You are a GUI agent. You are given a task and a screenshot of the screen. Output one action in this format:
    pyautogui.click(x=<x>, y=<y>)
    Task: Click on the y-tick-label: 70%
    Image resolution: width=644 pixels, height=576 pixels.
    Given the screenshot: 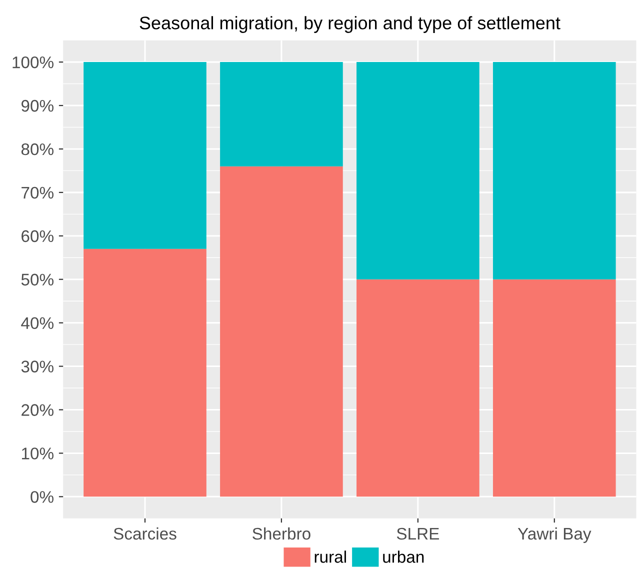 What is the action you would take?
    pyautogui.click(x=38, y=192)
    